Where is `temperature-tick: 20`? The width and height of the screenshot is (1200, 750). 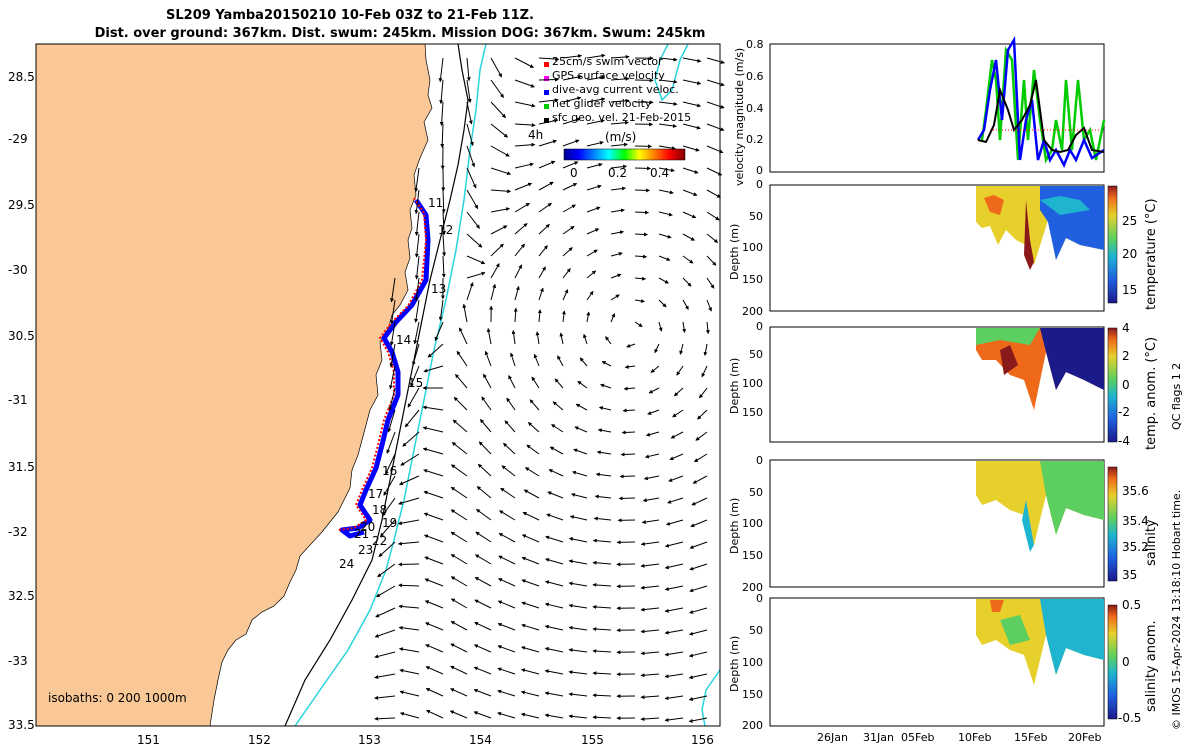
temperature-tick: 20 is located at coordinates (1130, 254).